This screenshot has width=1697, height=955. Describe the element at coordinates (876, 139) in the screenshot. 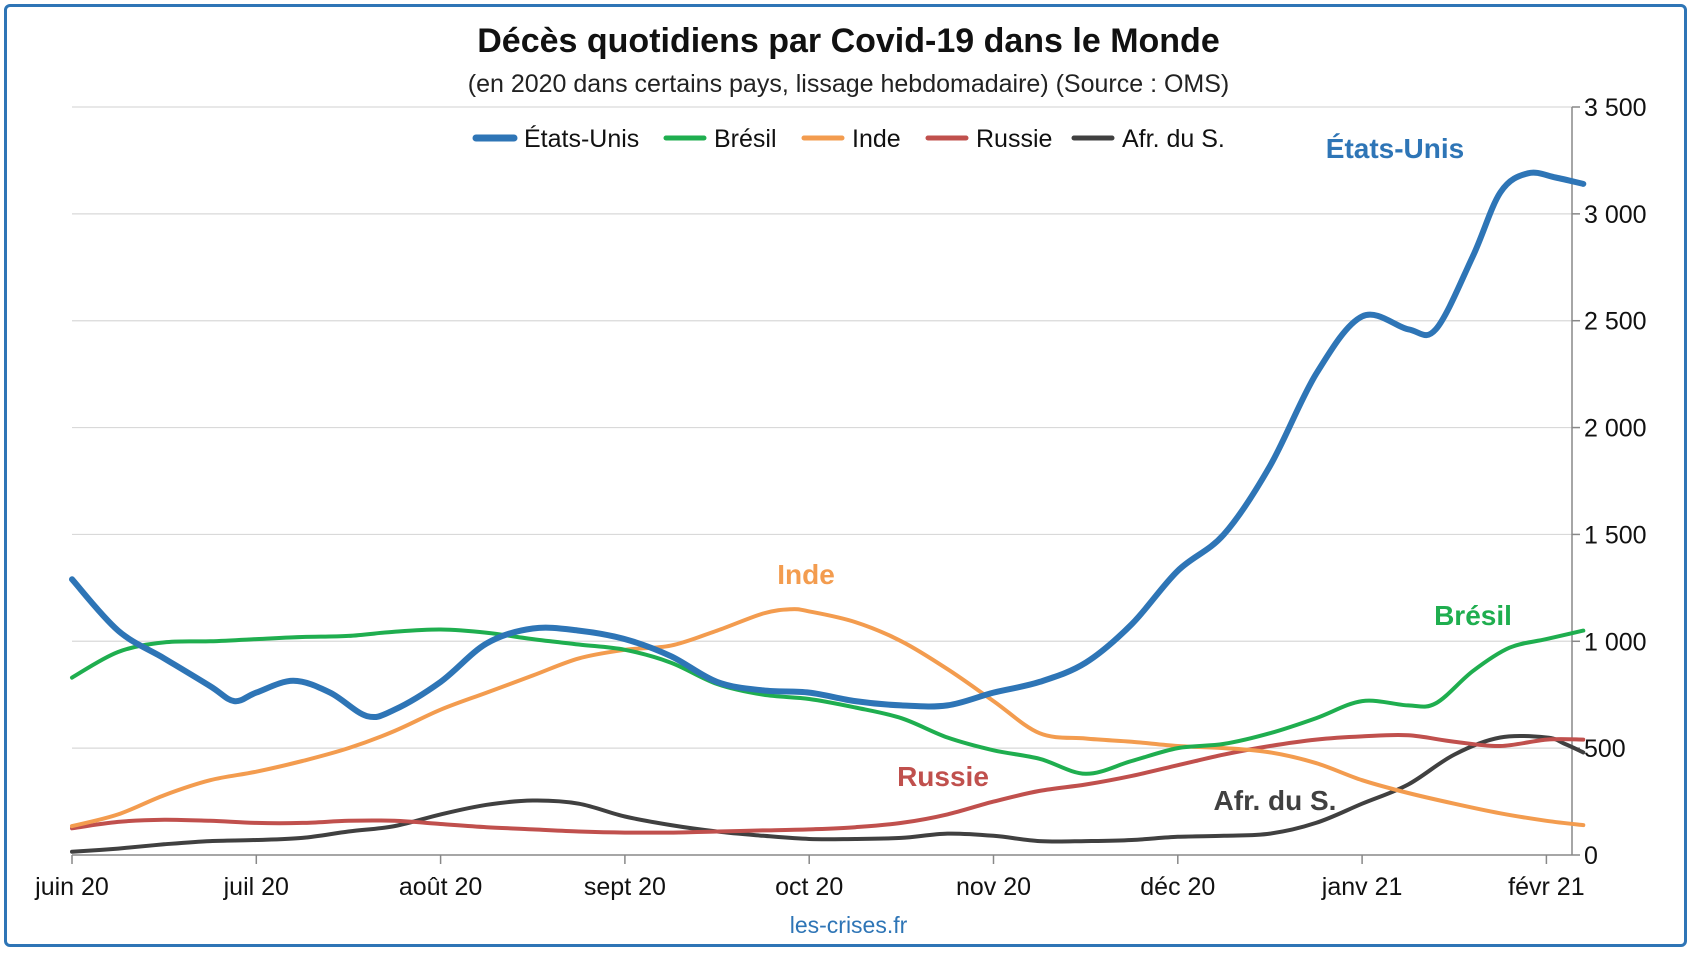

I see `legend-label-inde: Inde` at that location.